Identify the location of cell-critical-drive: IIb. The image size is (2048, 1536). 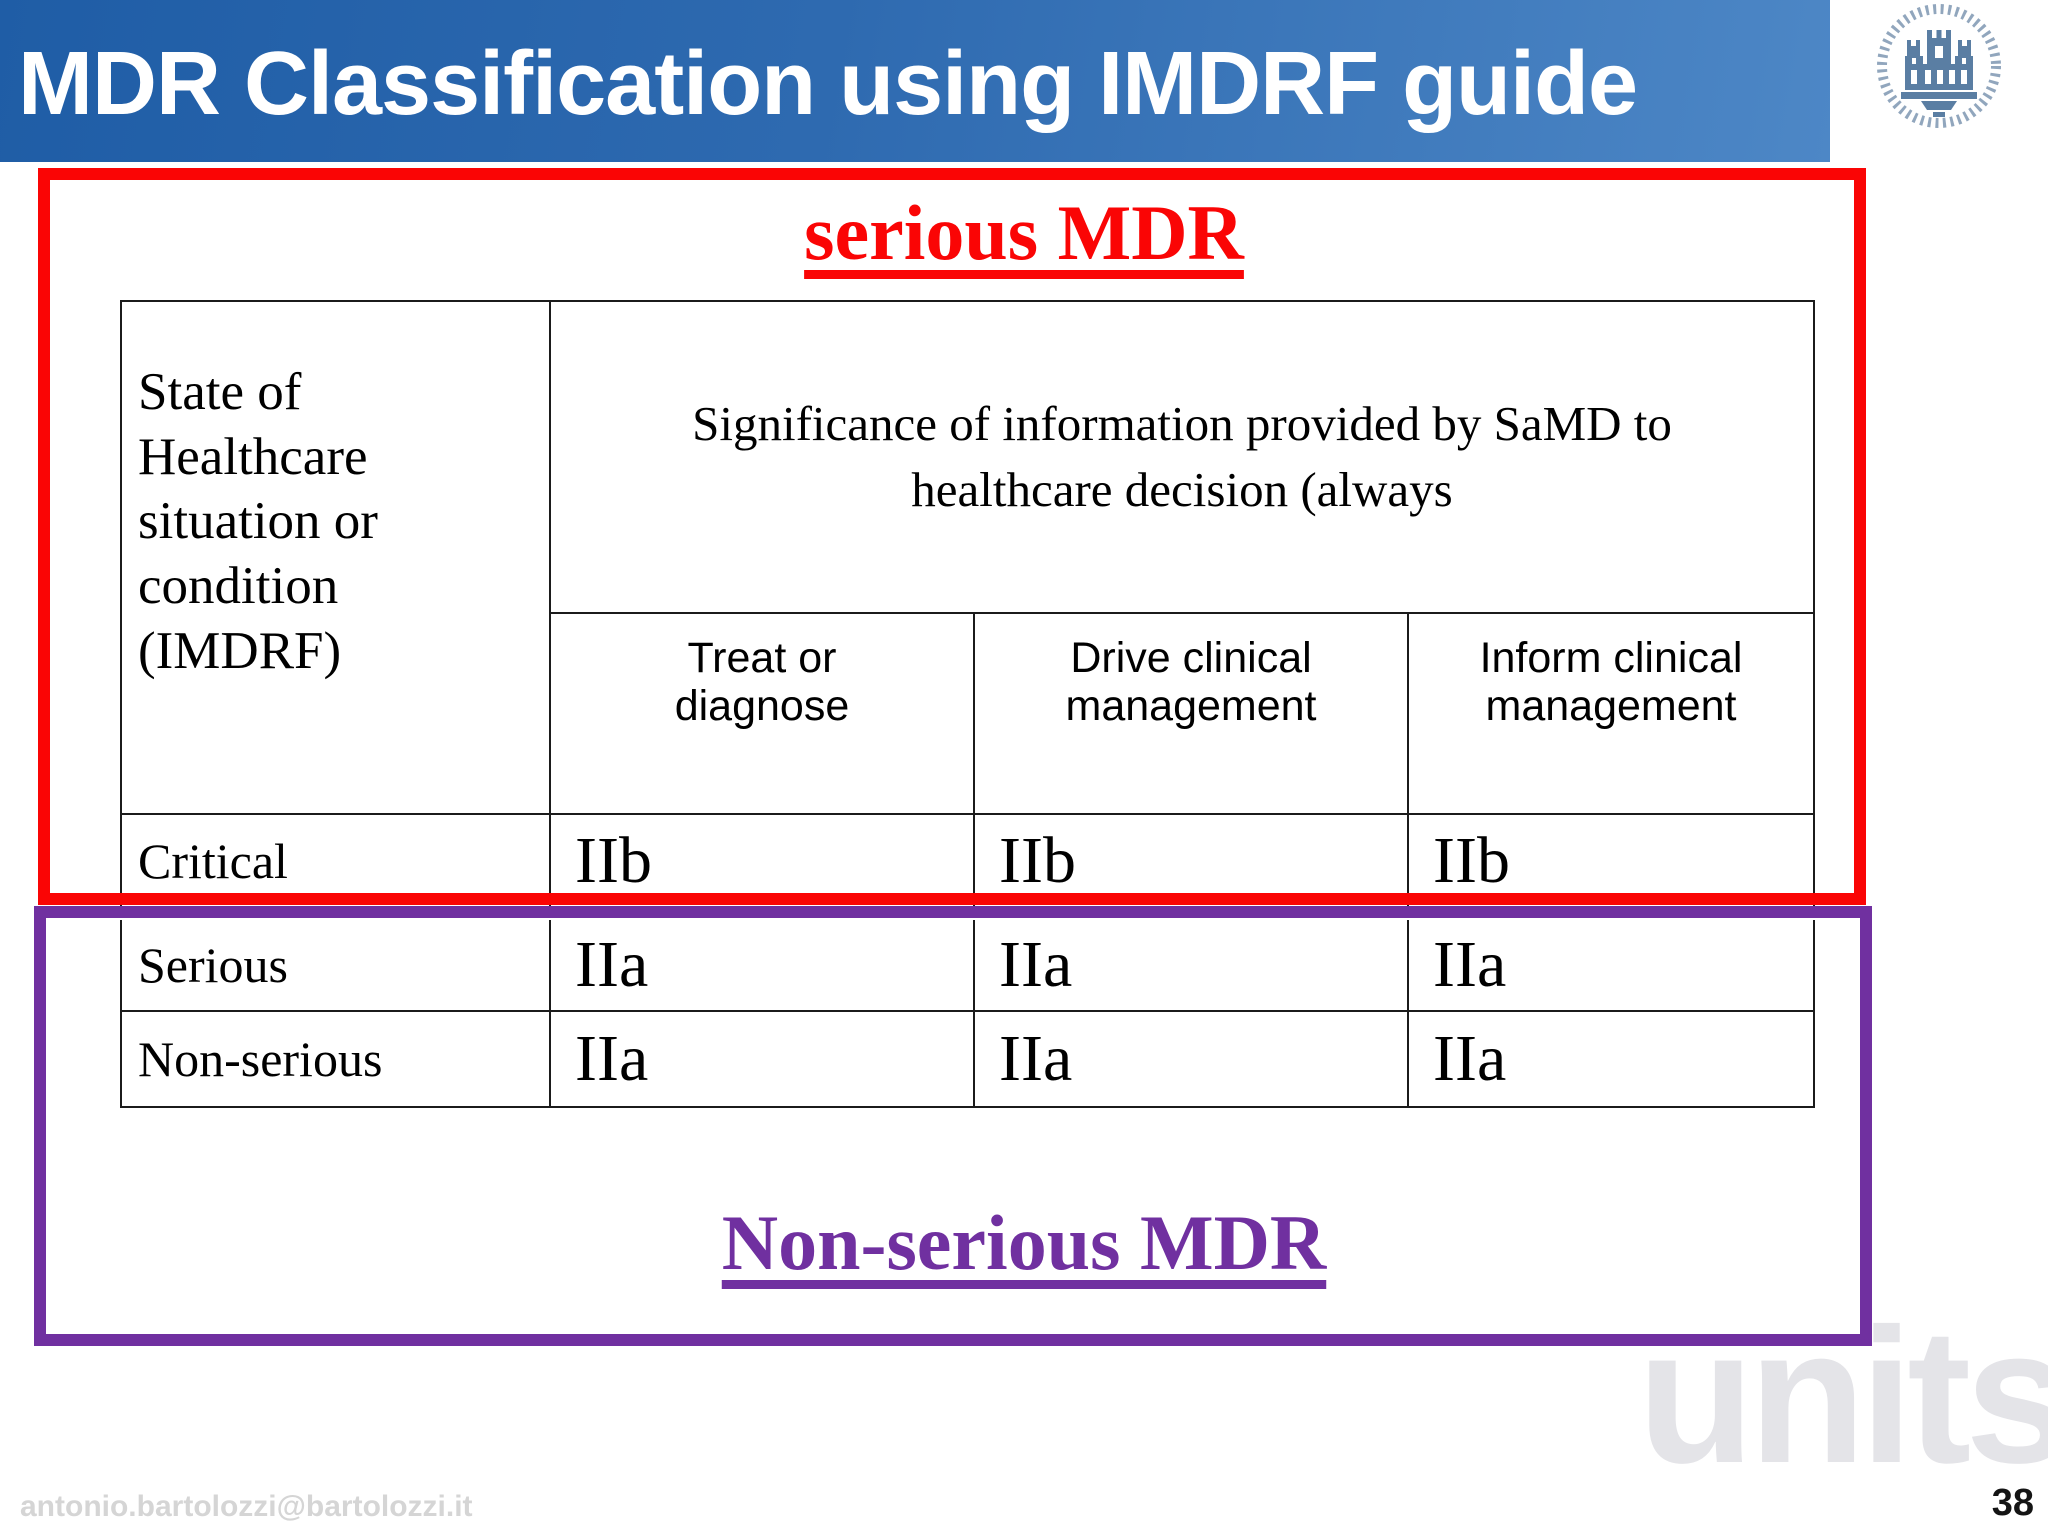
(1190, 859).